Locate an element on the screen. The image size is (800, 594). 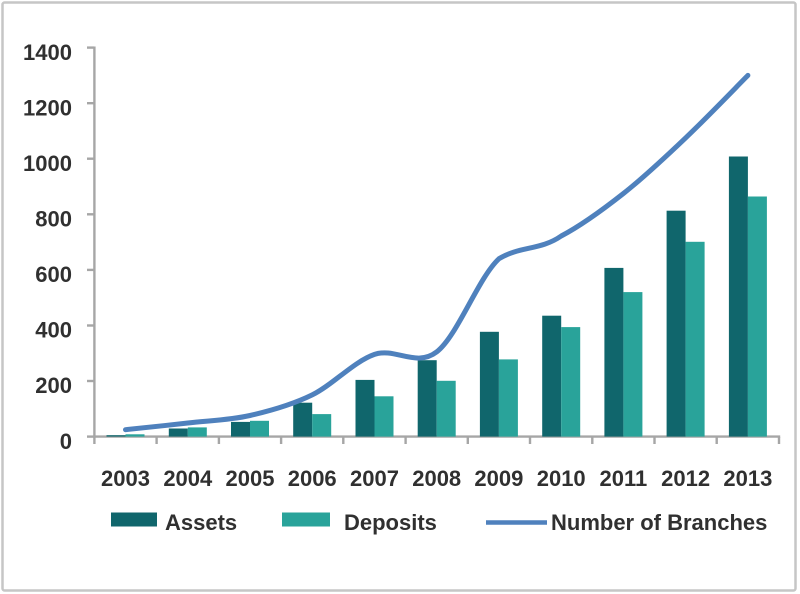
svg-text: Number of Branches is located at coordinates (659, 522).